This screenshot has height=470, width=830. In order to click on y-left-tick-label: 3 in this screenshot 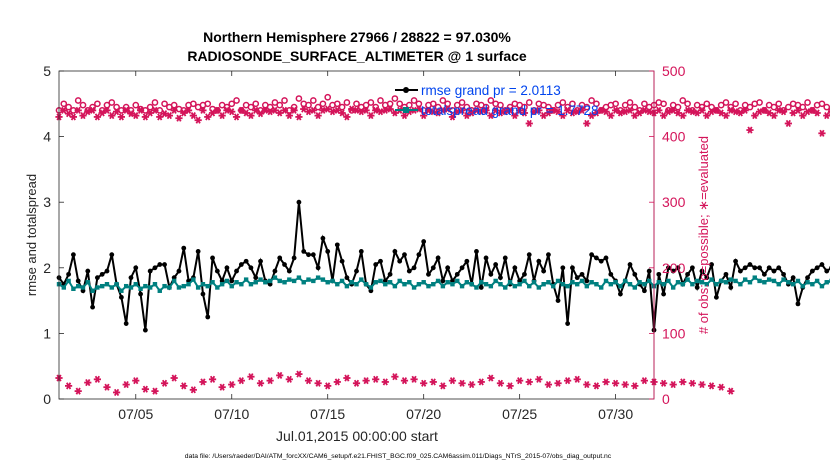, I will do `click(47, 202)`.